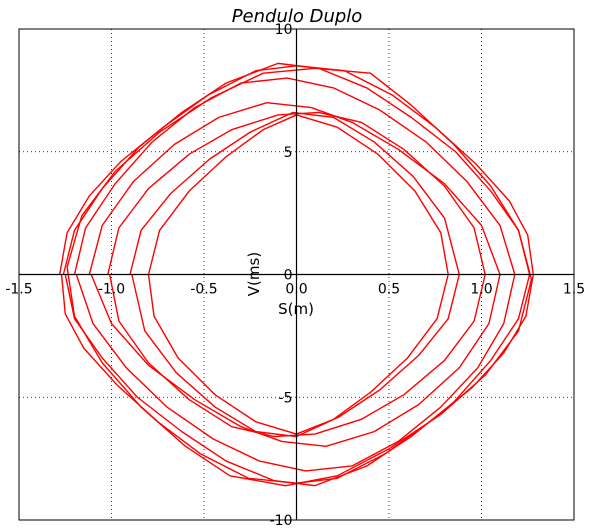 The image size is (592, 530). I want to click on y-tick-label: 5, so click(288, 153).